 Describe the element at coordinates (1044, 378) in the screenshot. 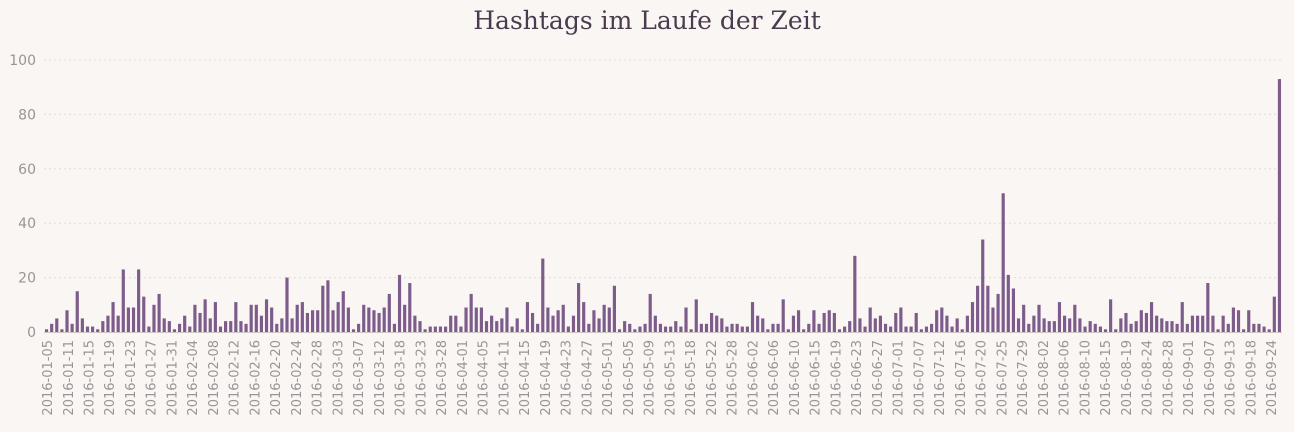

I see `x-tick-label: 2016-08-02` at that location.